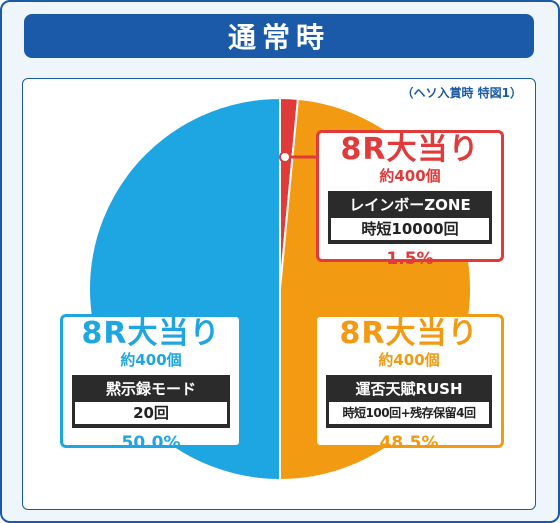 Image resolution: width=560 pixels, height=523 pixels. I want to click on slice-label-mokushiroku: 8R大当り 約400個 黙示録モード 20回 50.0%, so click(151, 383).